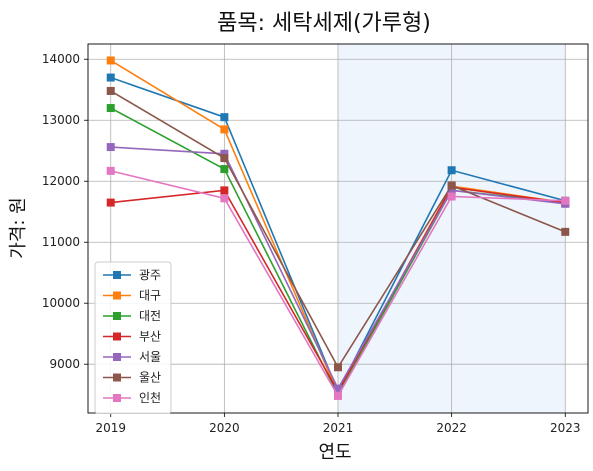 Image resolution: width=593 pixels, height=471 pixels. Describe the element at coordinates (451, 428) in the screenshot. I see `x-tick-label: 2022` at that location.